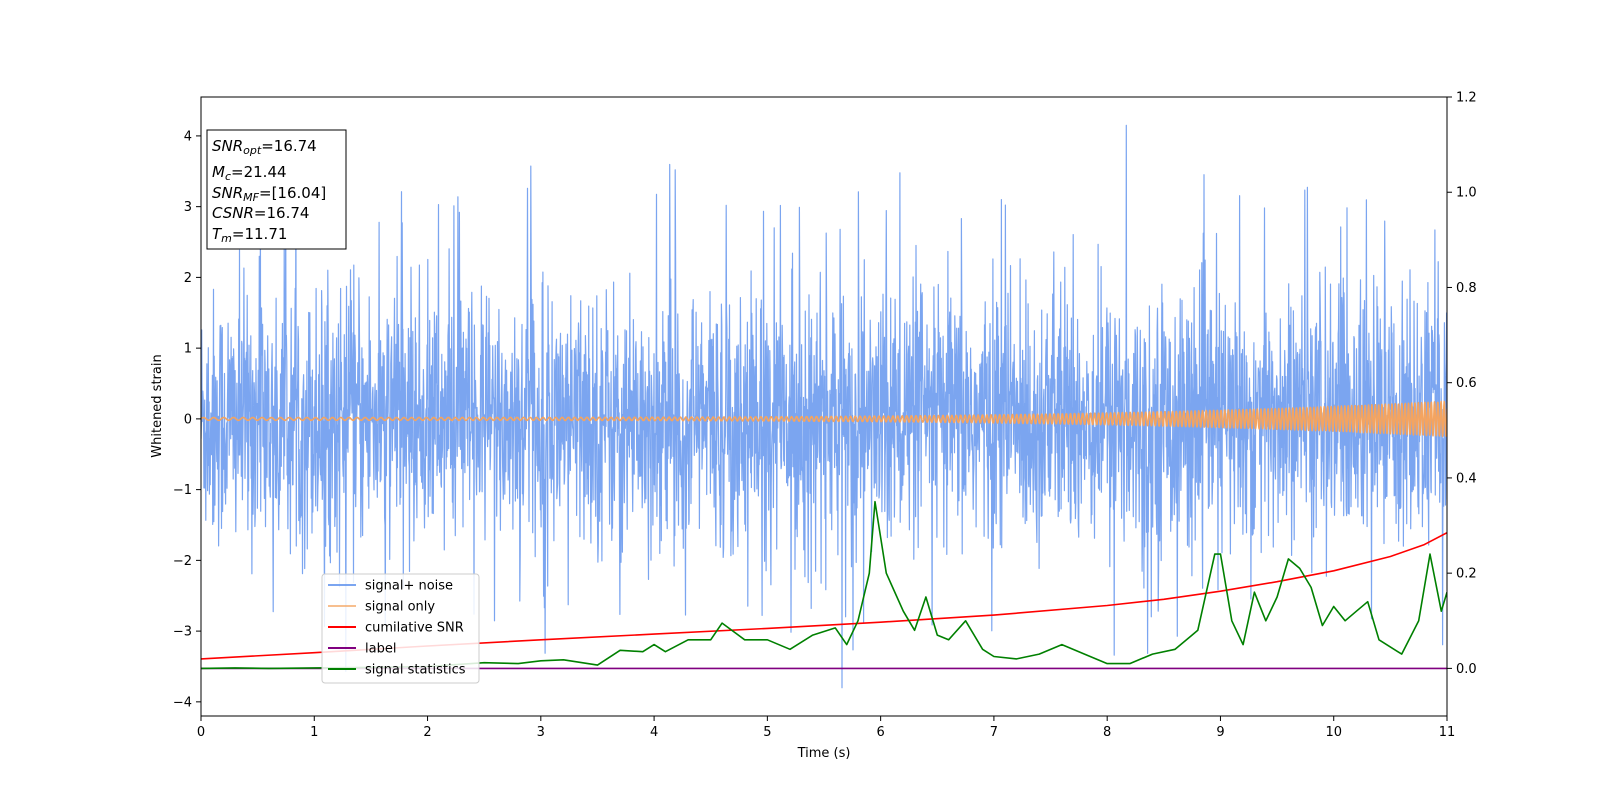 This screenshot has width=1600, height=800. Describe the element at coordinates (249, 173) in the screenshot. I see `info-line: Mc=21.44` at that location.